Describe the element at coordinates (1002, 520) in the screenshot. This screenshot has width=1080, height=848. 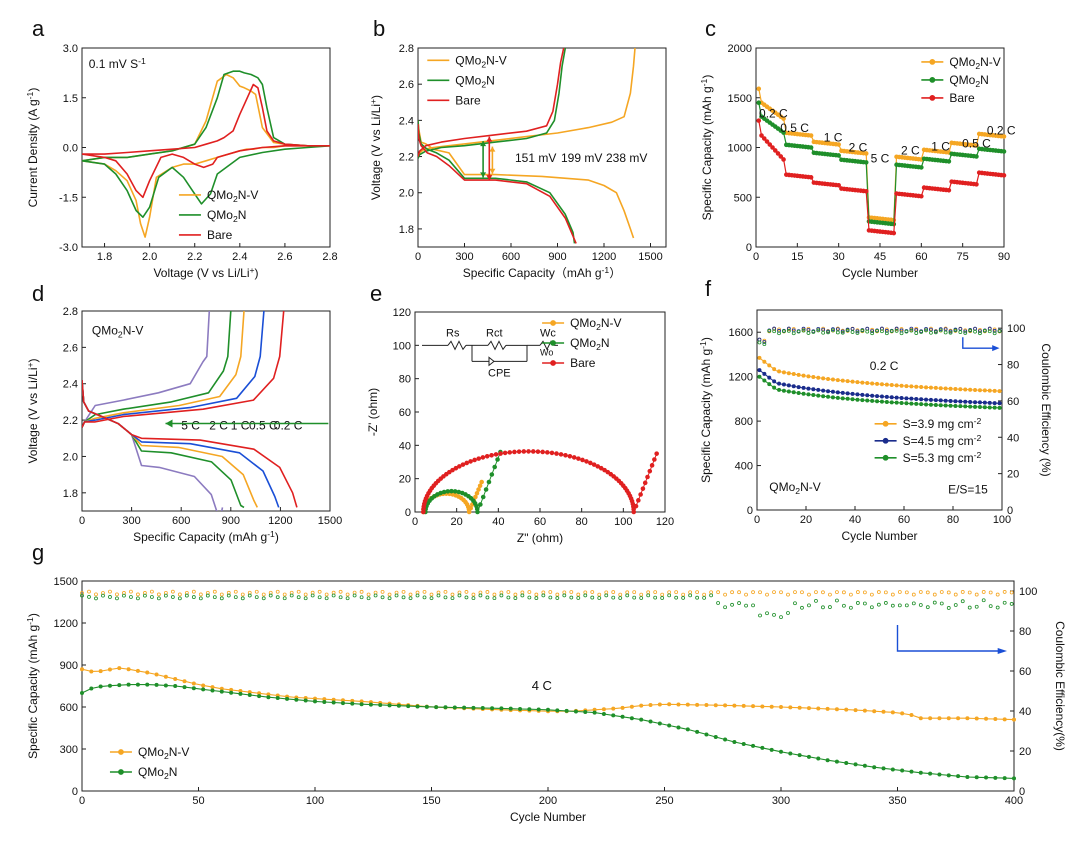
I see `x-tick-label: 100` at that location.